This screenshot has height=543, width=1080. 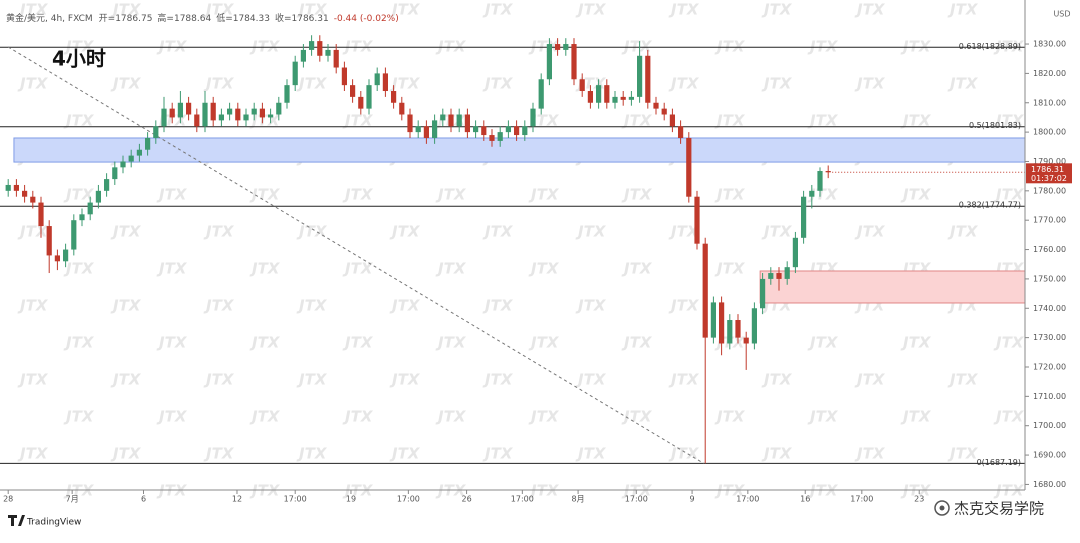 I want to click on y-tick-label: 1780.00, so click(x=1049, y=190).